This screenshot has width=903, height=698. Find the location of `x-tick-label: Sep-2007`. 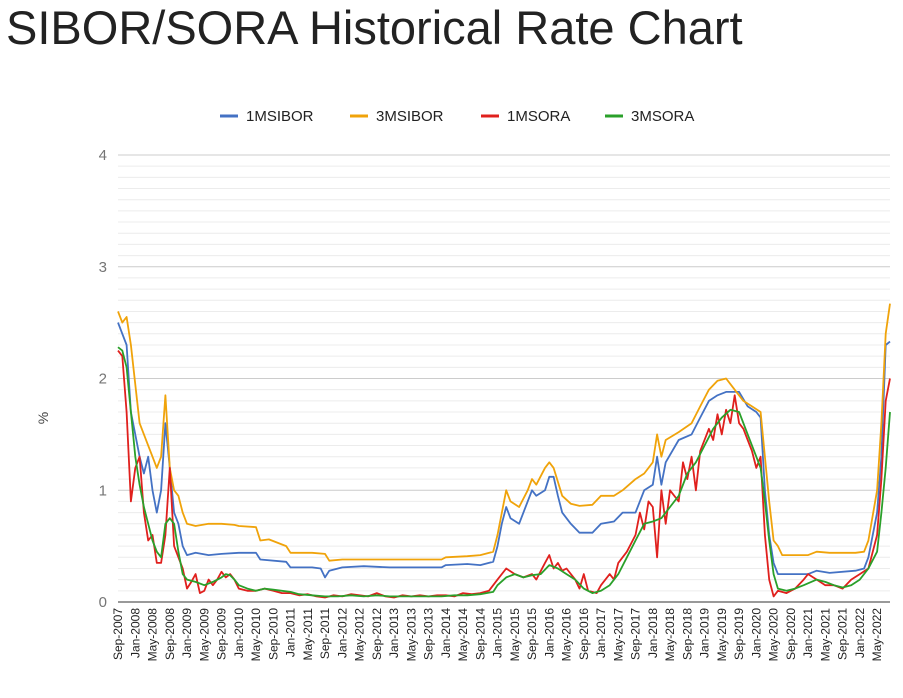

x-tick-label: Sep-2007 is located at coordinates (118, 634).